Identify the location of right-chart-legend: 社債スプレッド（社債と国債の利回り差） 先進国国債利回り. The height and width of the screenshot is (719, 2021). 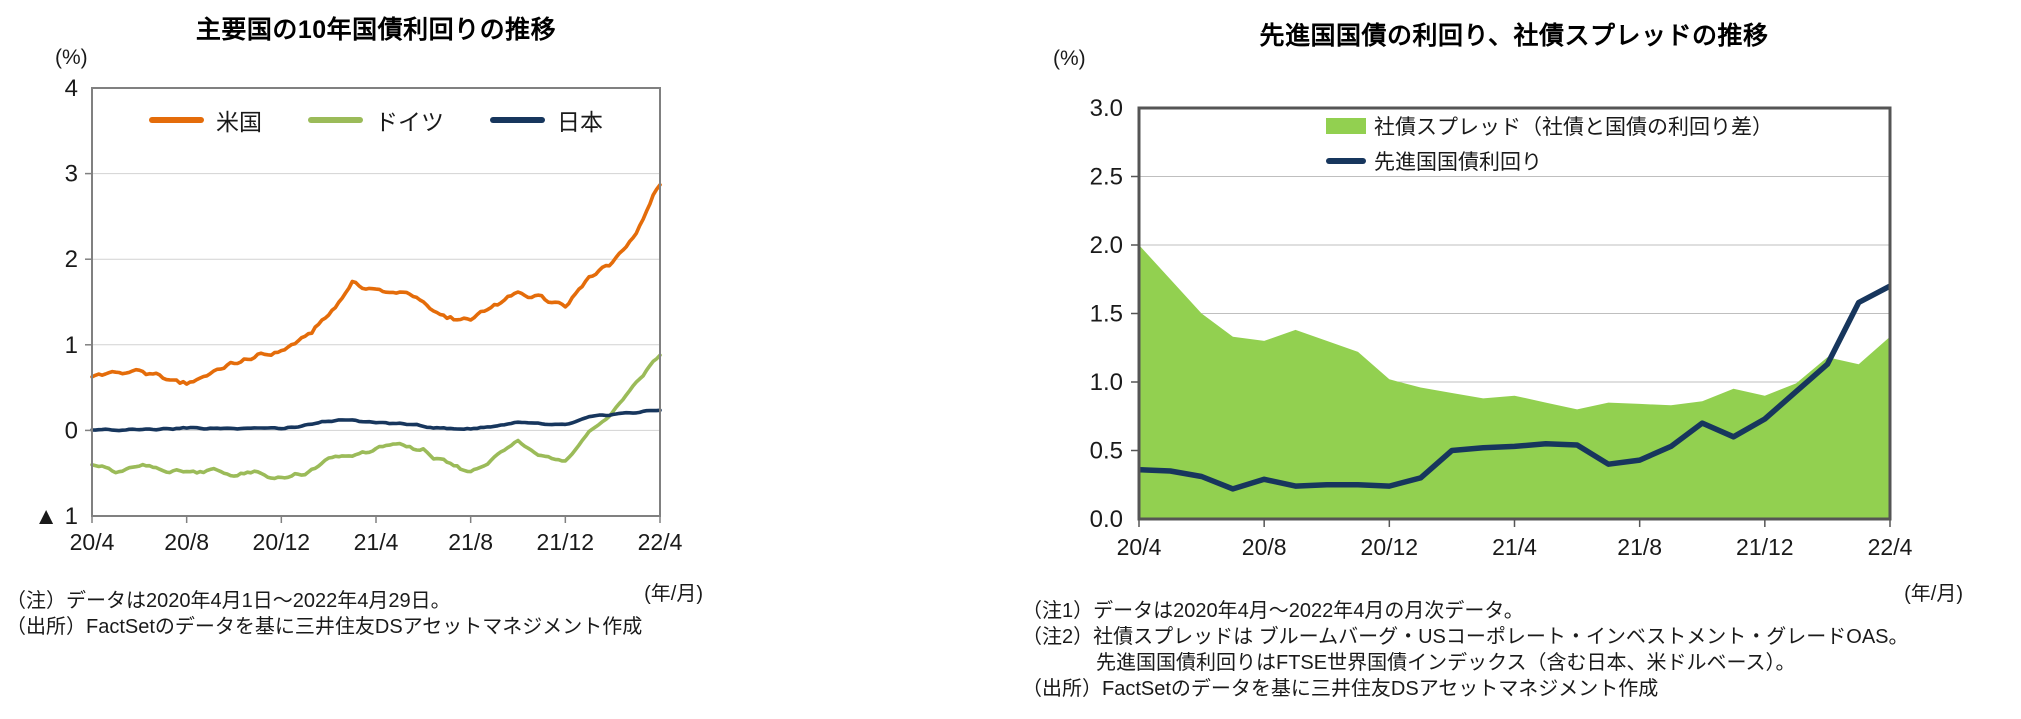
(1549, 143).